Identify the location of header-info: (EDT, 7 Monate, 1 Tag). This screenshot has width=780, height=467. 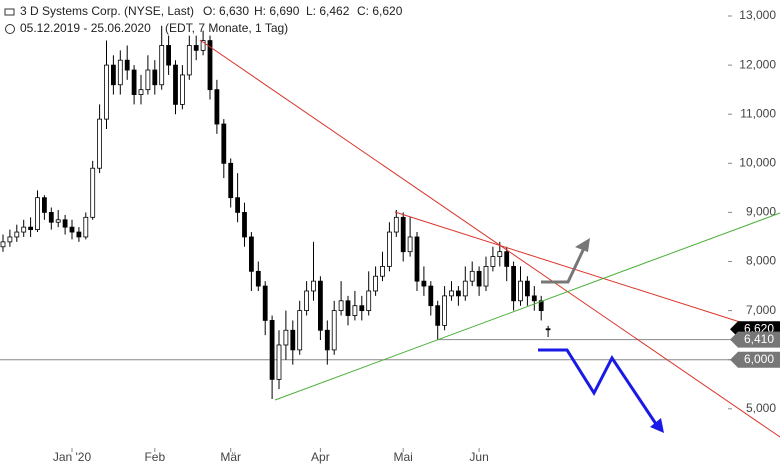
(226, 28).